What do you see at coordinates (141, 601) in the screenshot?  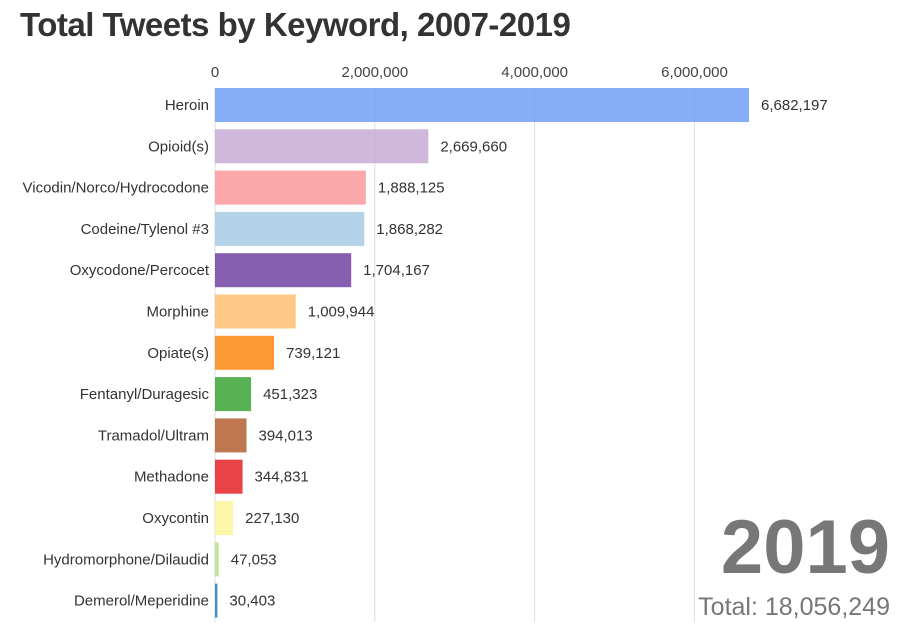 I see `category-label: Demerol/Meperidine` at bounding box center [141, 601].